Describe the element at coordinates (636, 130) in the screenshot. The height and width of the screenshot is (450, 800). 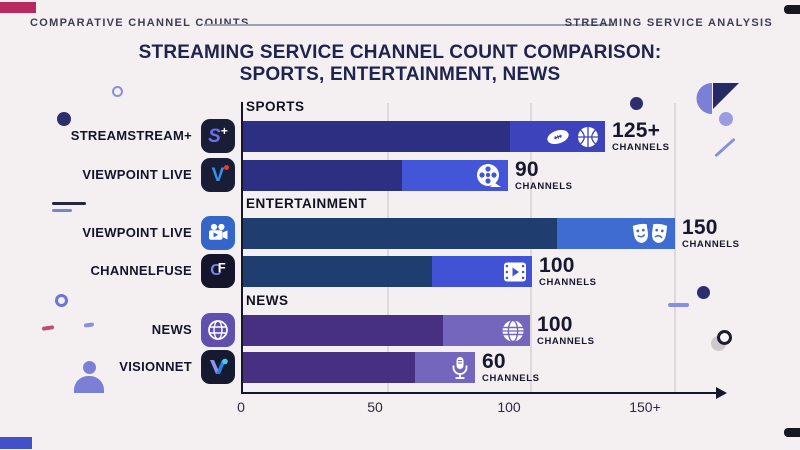
I see `value-number: 125+` at that location.